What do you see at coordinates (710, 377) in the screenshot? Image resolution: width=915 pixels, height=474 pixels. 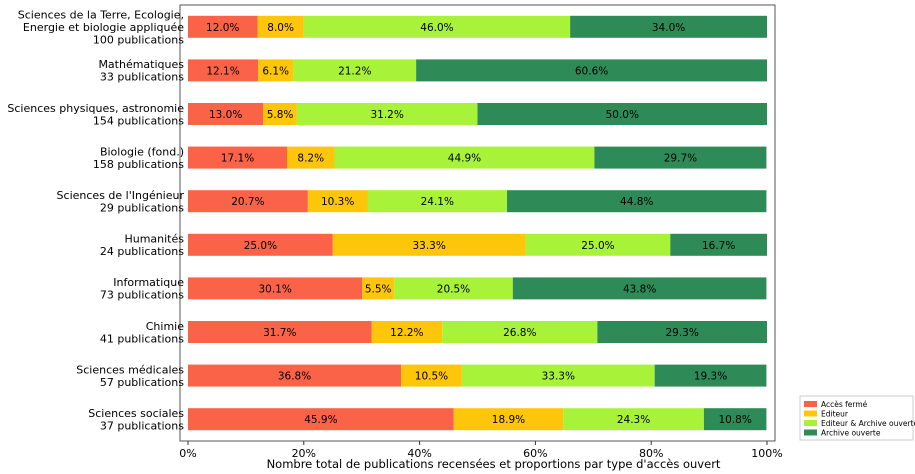 I see `bar-value-label: 19.3%` at bounding box center [710, 377].